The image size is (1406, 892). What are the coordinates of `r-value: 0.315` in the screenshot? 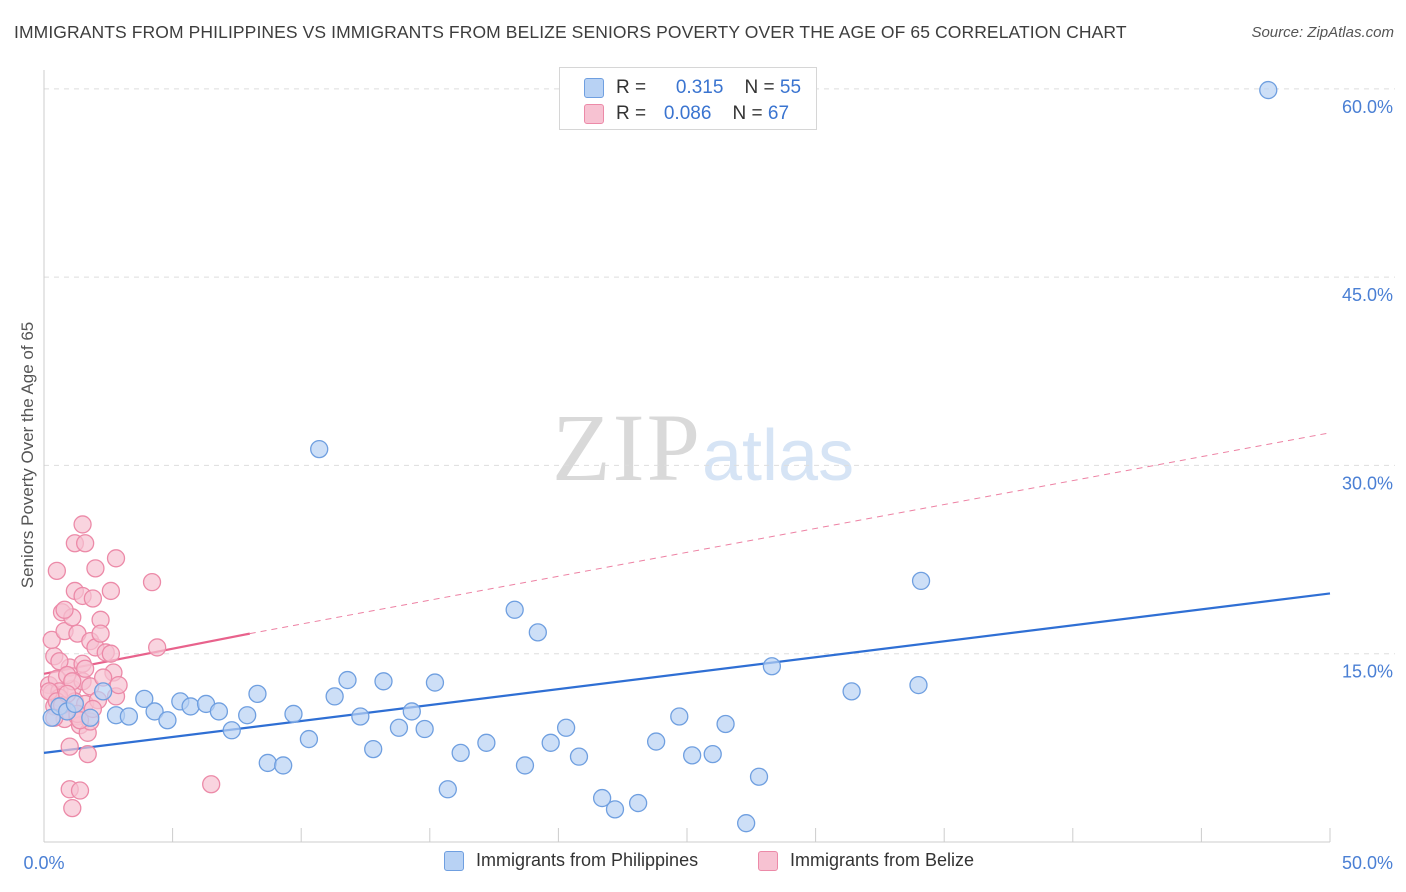 It's located at (699, 87).